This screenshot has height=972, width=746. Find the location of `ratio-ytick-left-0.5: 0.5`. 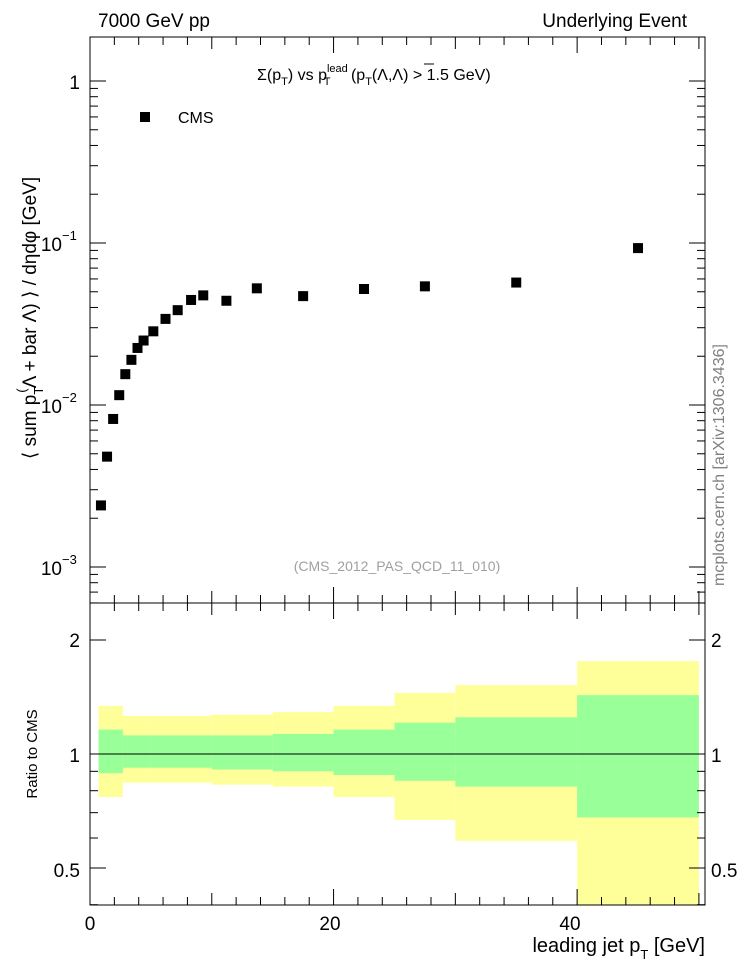

ratio-ytick-left-0.5: 0.5 is located at coordinates (67, 871).